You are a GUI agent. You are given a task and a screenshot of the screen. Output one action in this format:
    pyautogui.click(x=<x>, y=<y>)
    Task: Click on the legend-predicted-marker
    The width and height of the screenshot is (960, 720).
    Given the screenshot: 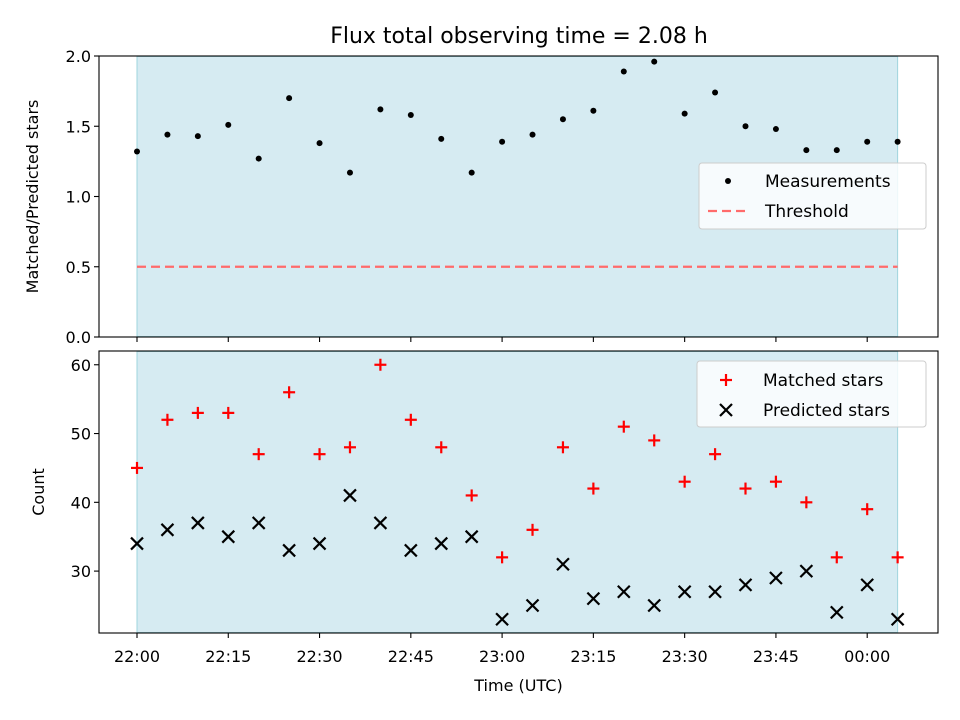 What is the action you would take?
    pyautogui.click(x=726, y=410)
    